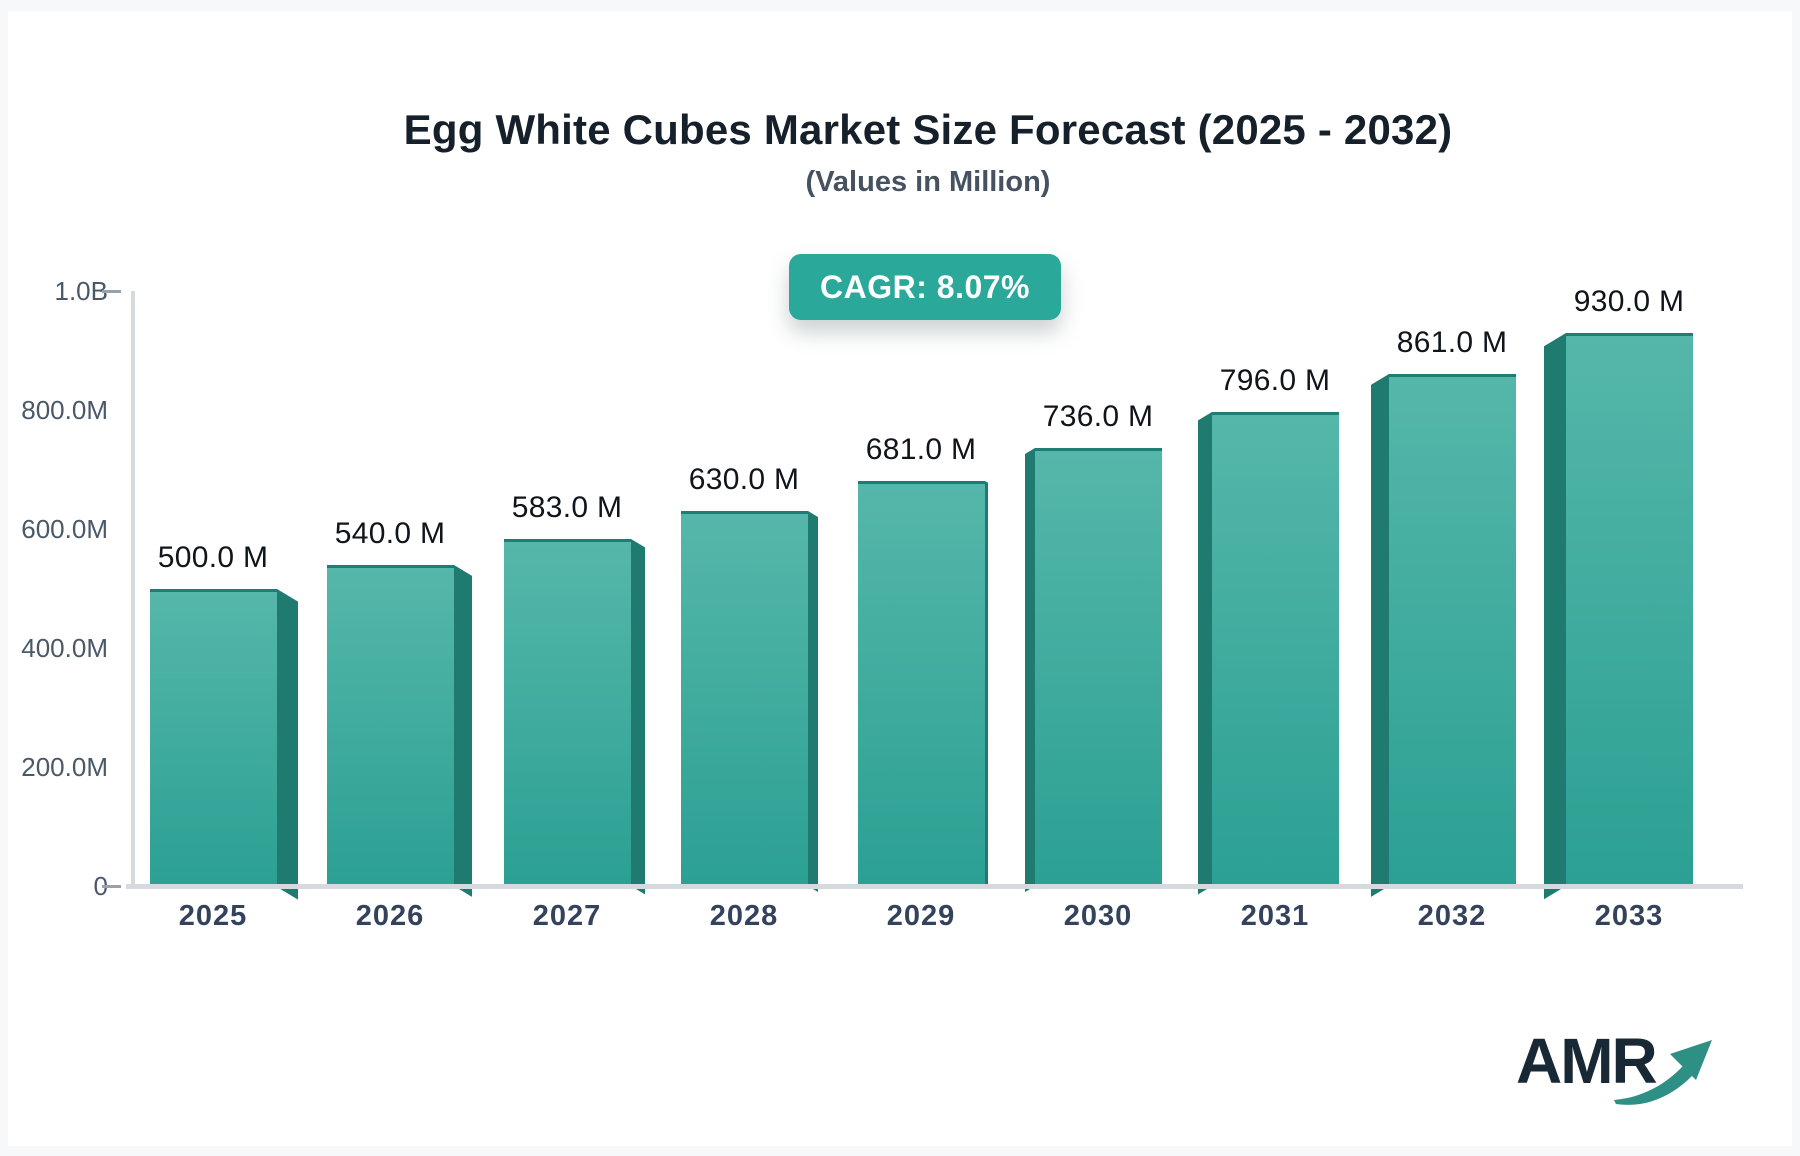 The image size is (1800, 1156). Describe the element at coordinates (133, 588) in the screenshot. I see `y-axis-line` at that location.